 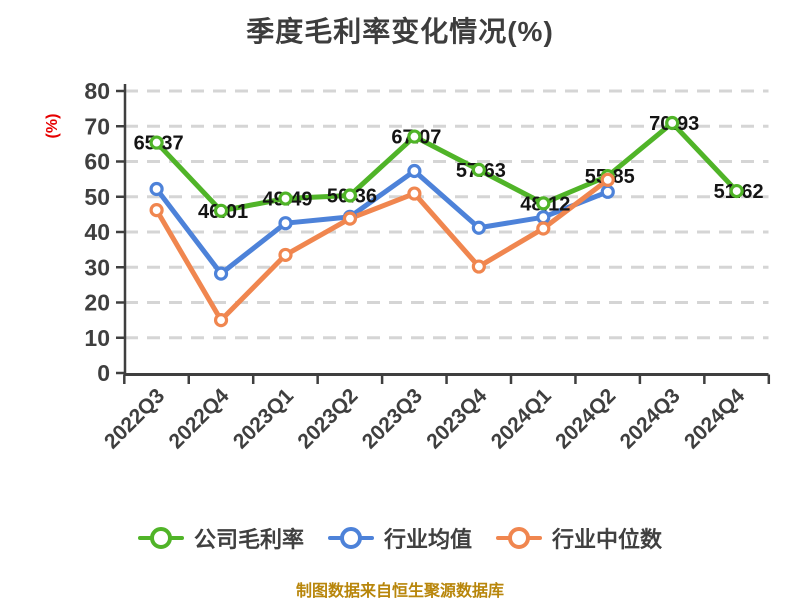 I want to click on y-axis-label: 10, so click(x=97, y=338).